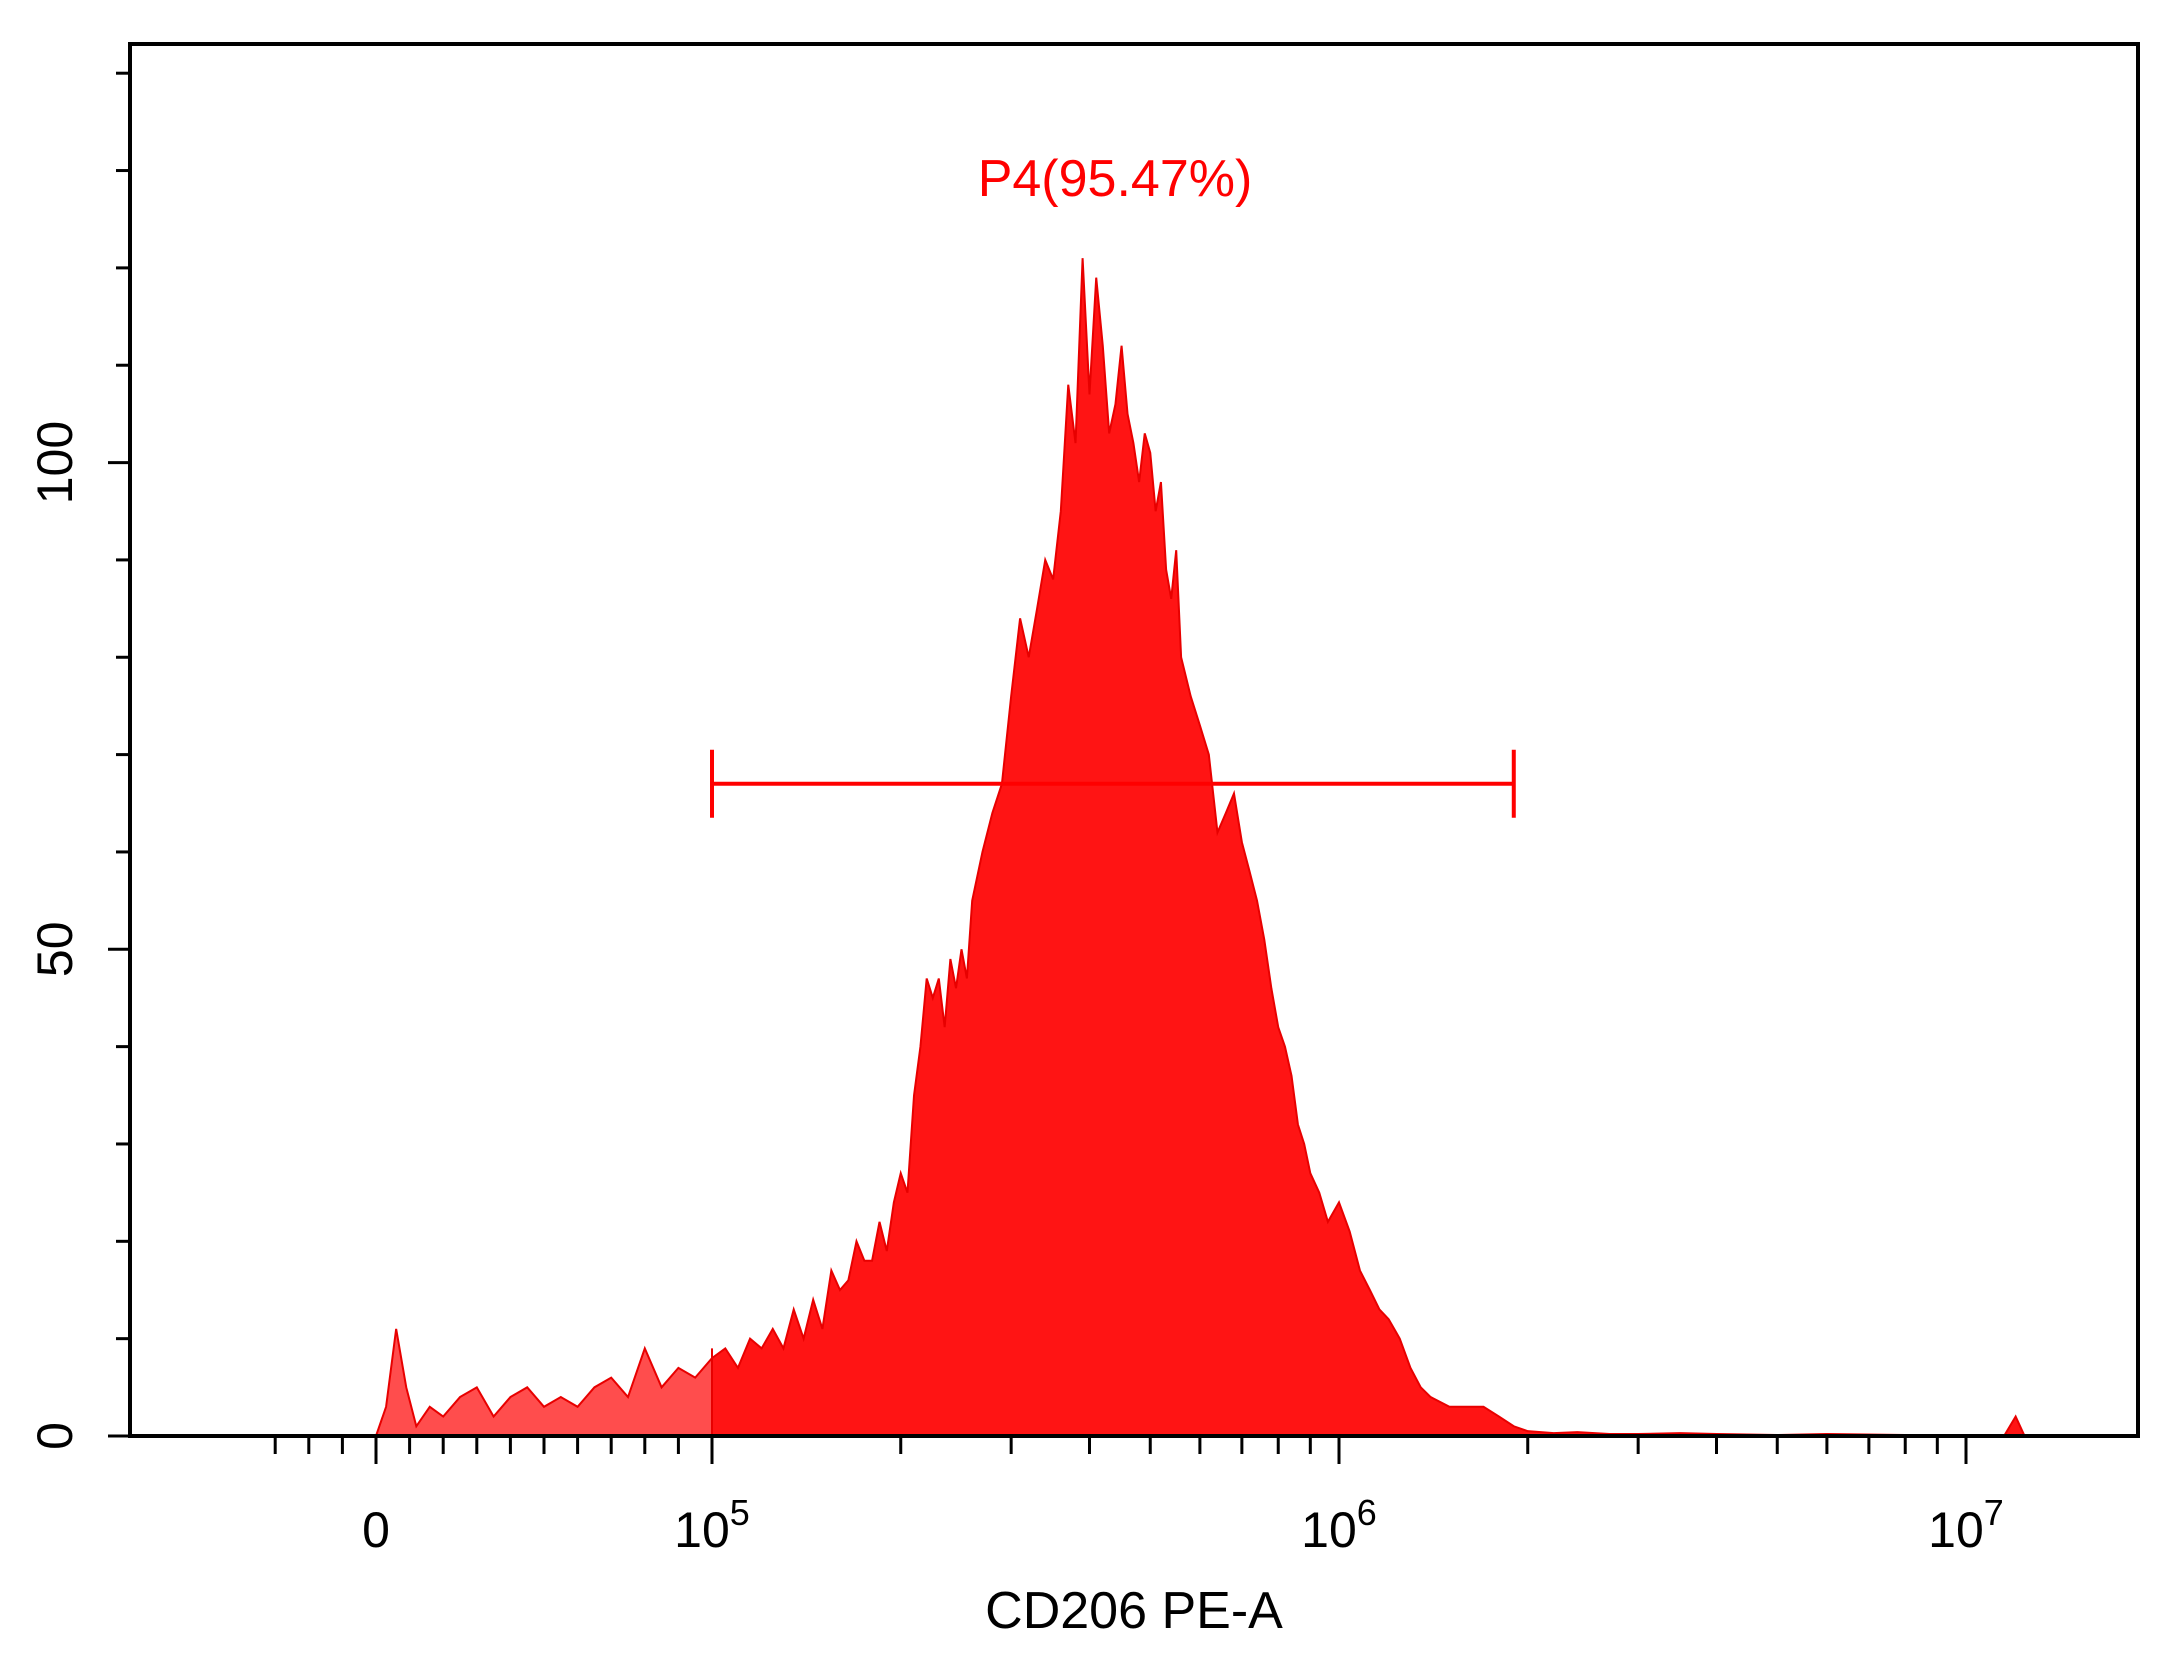 Image resolution: width=2174 pixels, height=1661 pixels. I want to click on x-axis-label: CD206 PE-A, so click(1134, 1611).